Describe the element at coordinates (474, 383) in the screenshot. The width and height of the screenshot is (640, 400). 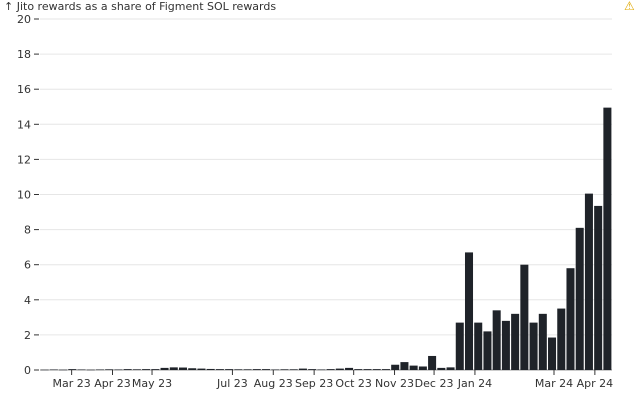
I see `x-tick-label: Jan 24` at that location.